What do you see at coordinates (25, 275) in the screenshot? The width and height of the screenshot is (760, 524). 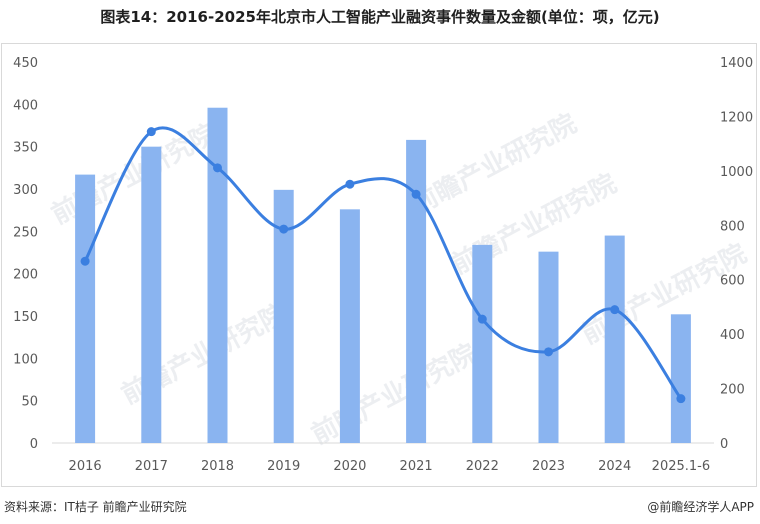 I see `y-left-tick-label: 200` at bounding box center [25, 275].